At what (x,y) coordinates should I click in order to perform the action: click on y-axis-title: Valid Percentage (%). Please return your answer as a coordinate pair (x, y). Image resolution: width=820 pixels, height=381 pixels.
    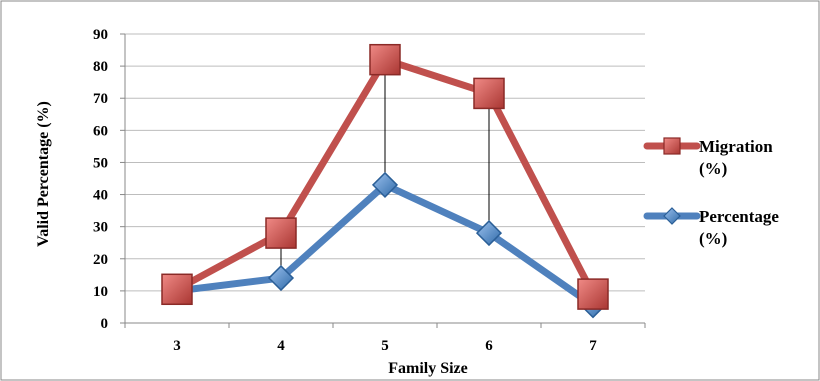
    Looking at the image, I should click on (43, 174).